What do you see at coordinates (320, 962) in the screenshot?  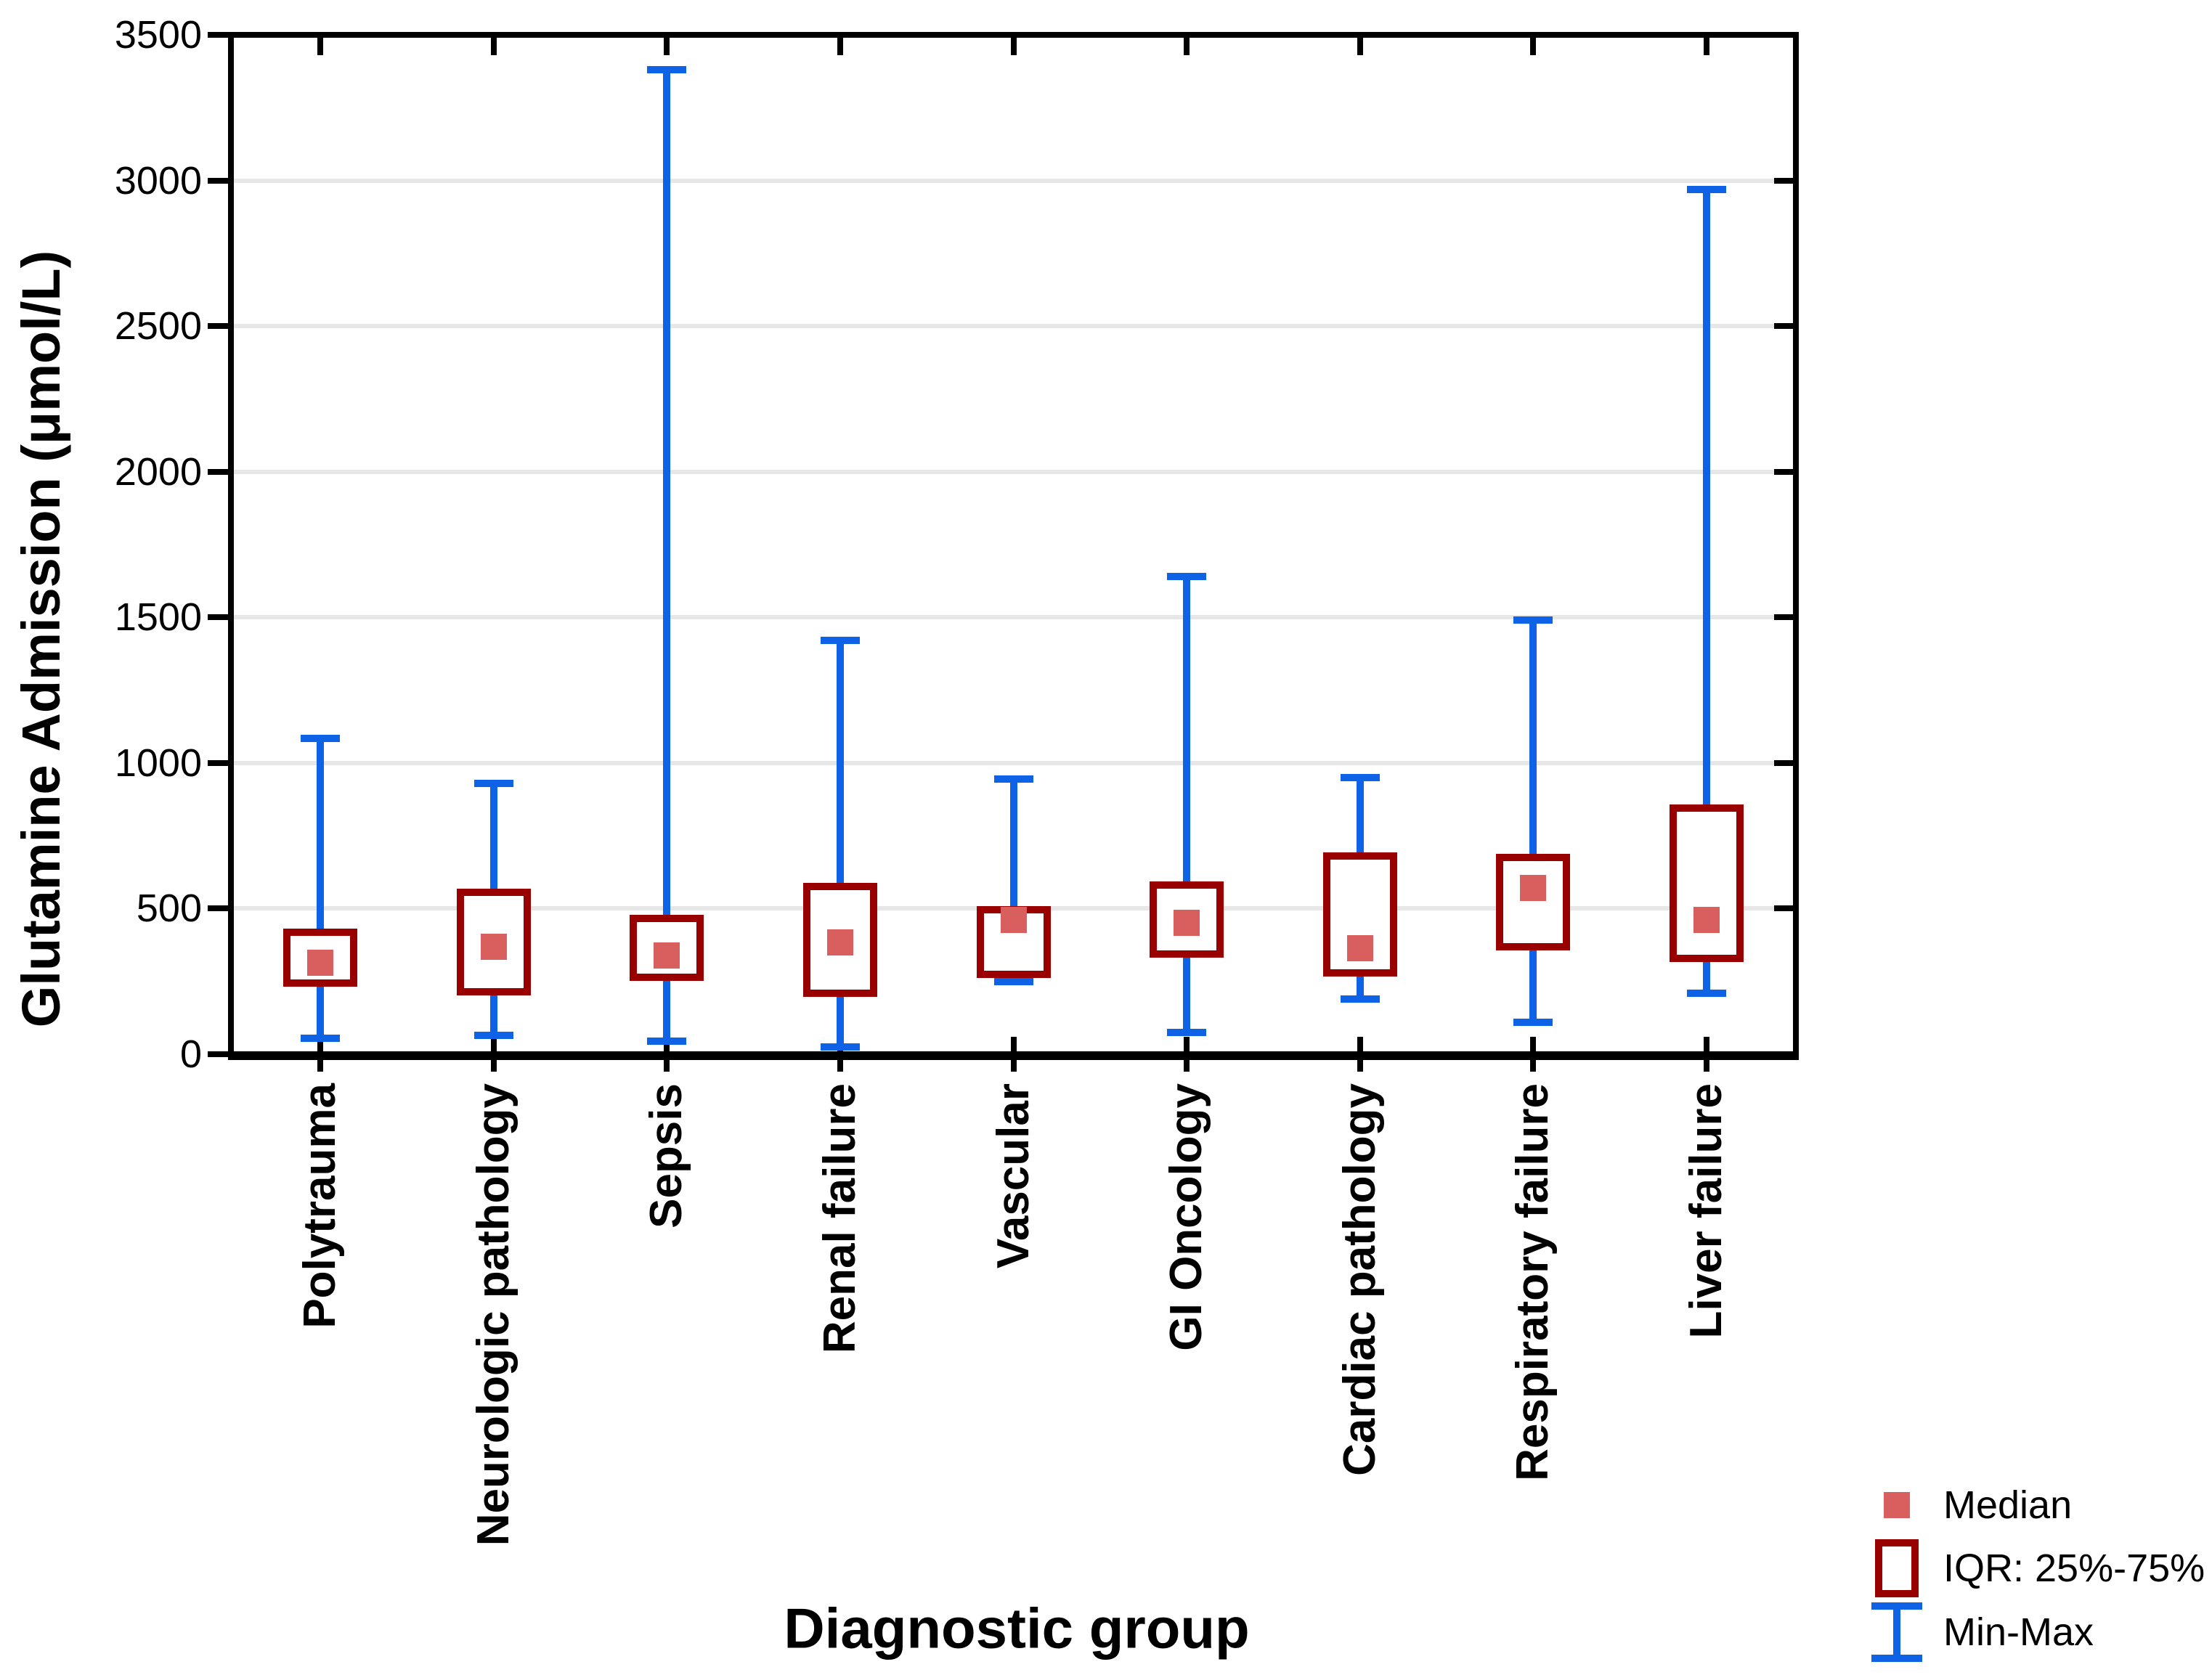 I see `median-marker-Polytrauma` at bounding box center [320, 962].